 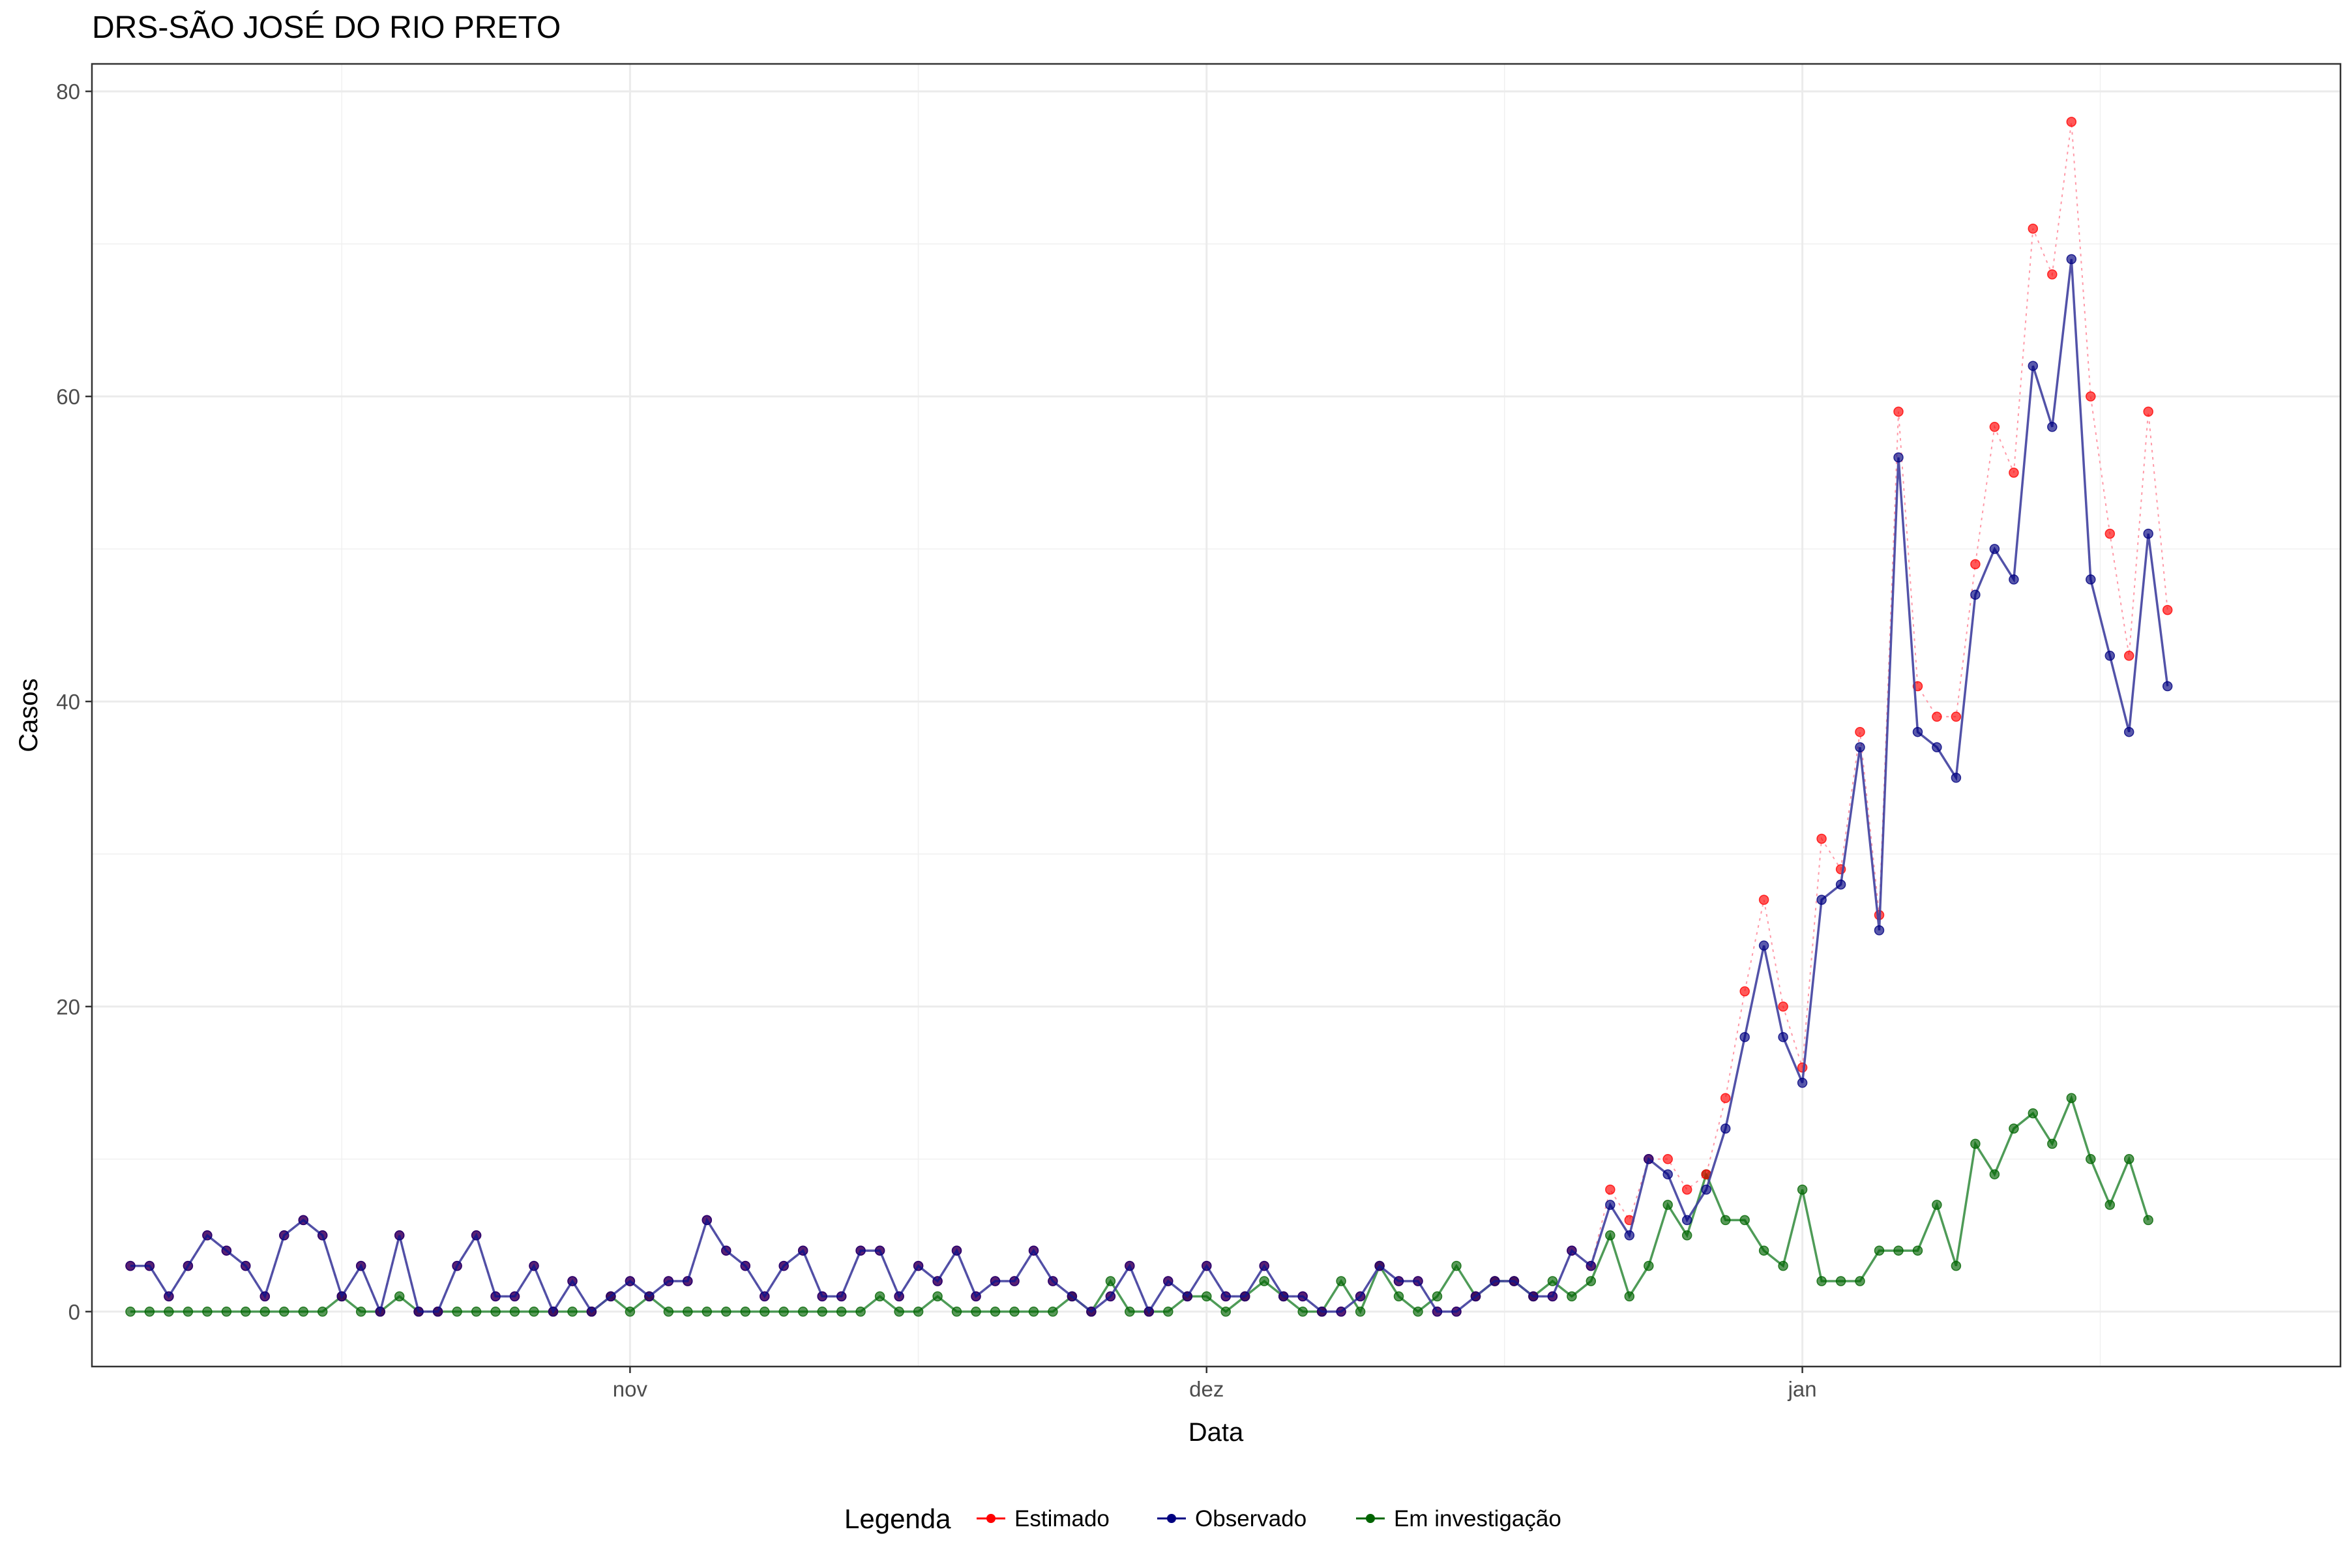 What do you see at coordinates (897, 1519) in the screenshot?
I see `legend-title: Legenda` at bounding box center [897, 1519].